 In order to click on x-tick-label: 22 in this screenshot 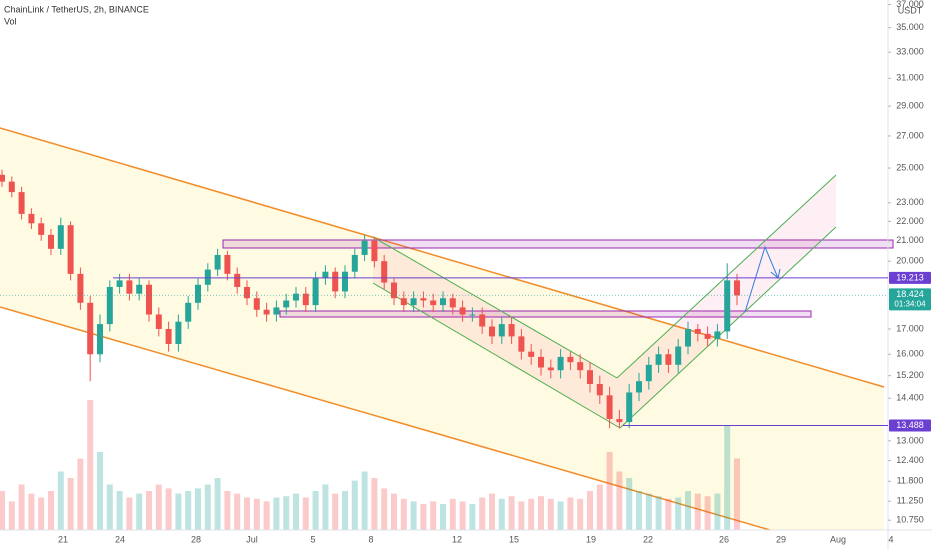, I will do `click(648, 539)`.